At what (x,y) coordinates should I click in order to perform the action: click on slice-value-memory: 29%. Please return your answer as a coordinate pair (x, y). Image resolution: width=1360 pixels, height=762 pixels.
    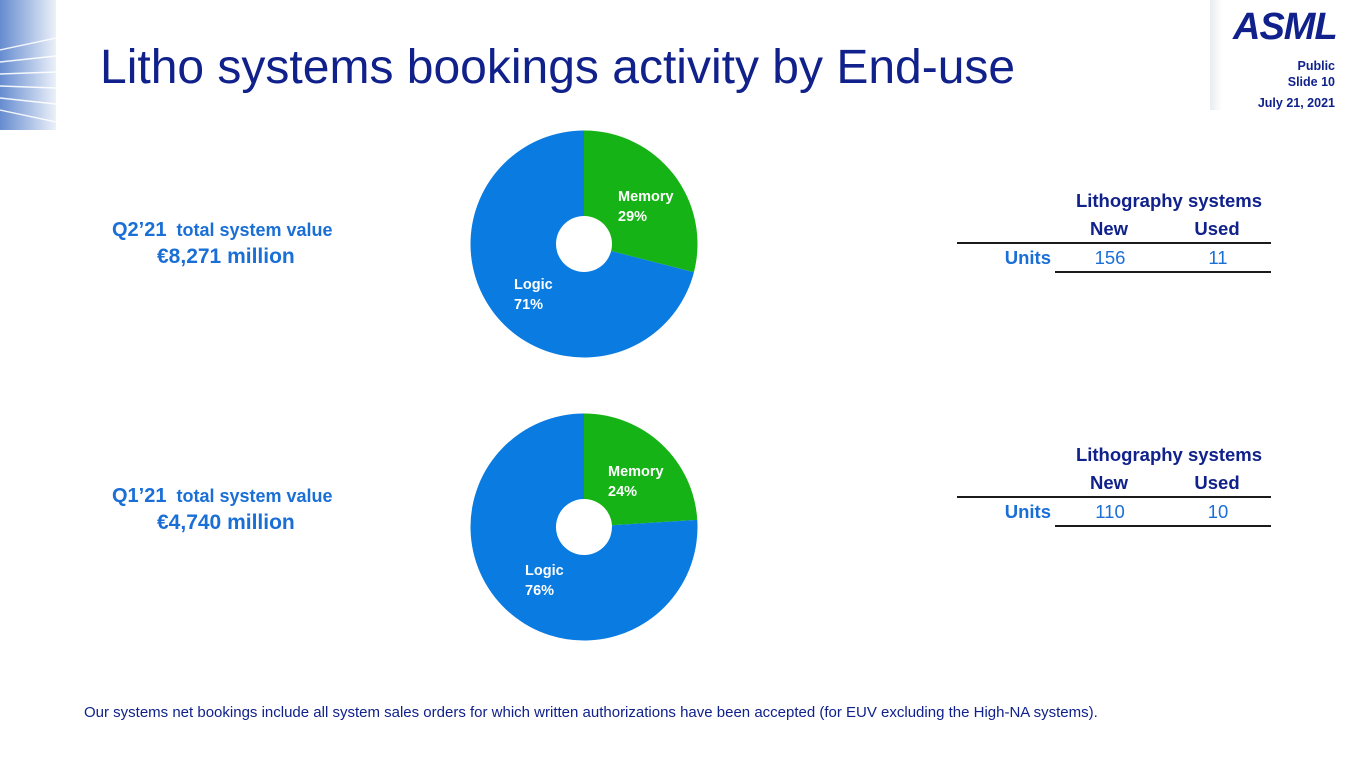
    Looking at the image, I should click on (632, 217).